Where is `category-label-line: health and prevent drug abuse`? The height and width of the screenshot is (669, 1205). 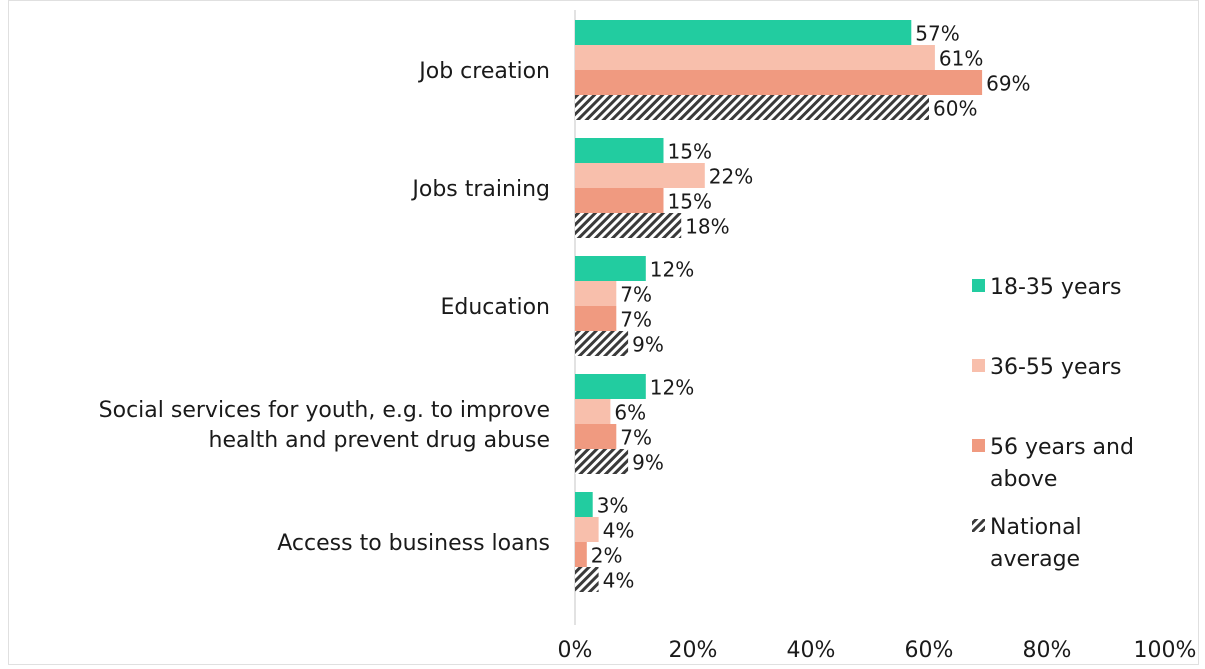
category-label-line: health and prevent drug abuse is located at coordinates (380, 440).